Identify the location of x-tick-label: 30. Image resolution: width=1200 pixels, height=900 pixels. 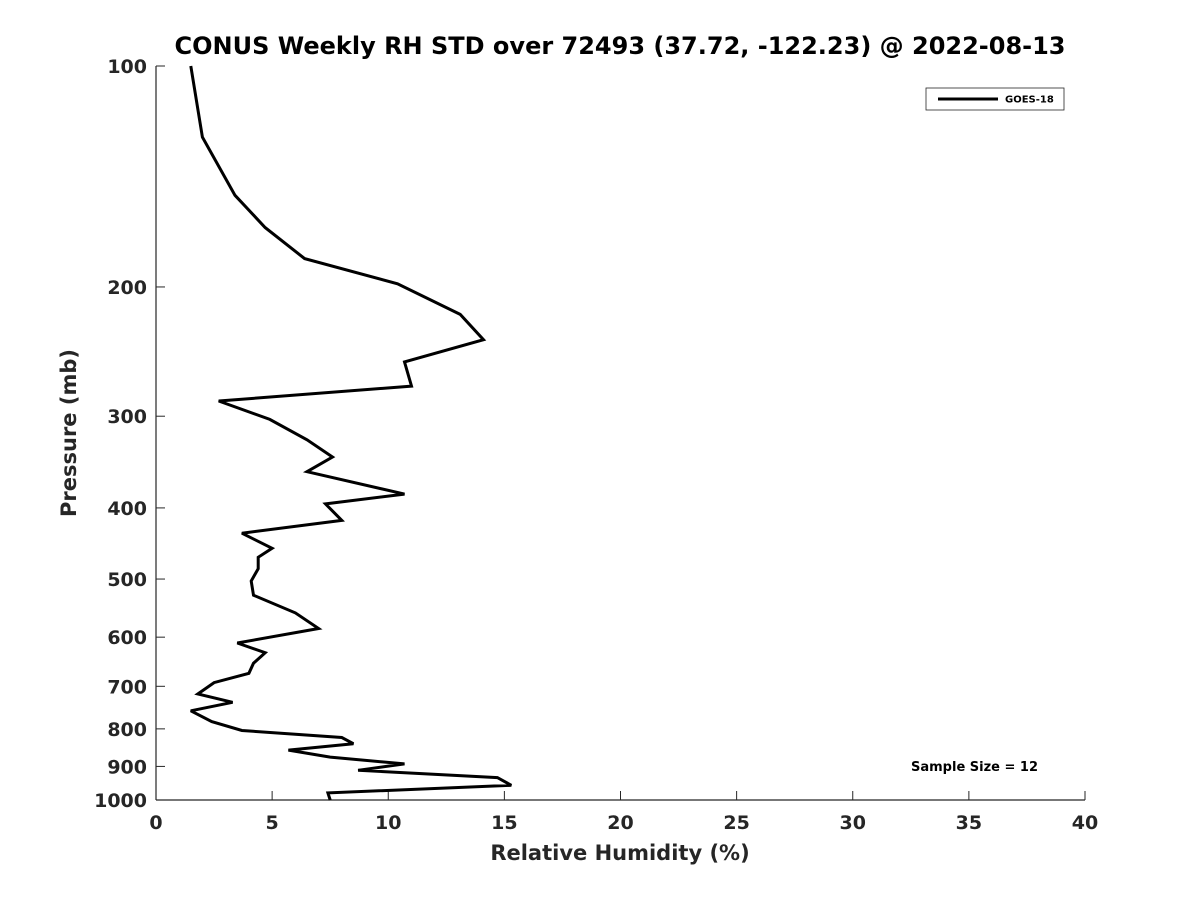
(853, 823).